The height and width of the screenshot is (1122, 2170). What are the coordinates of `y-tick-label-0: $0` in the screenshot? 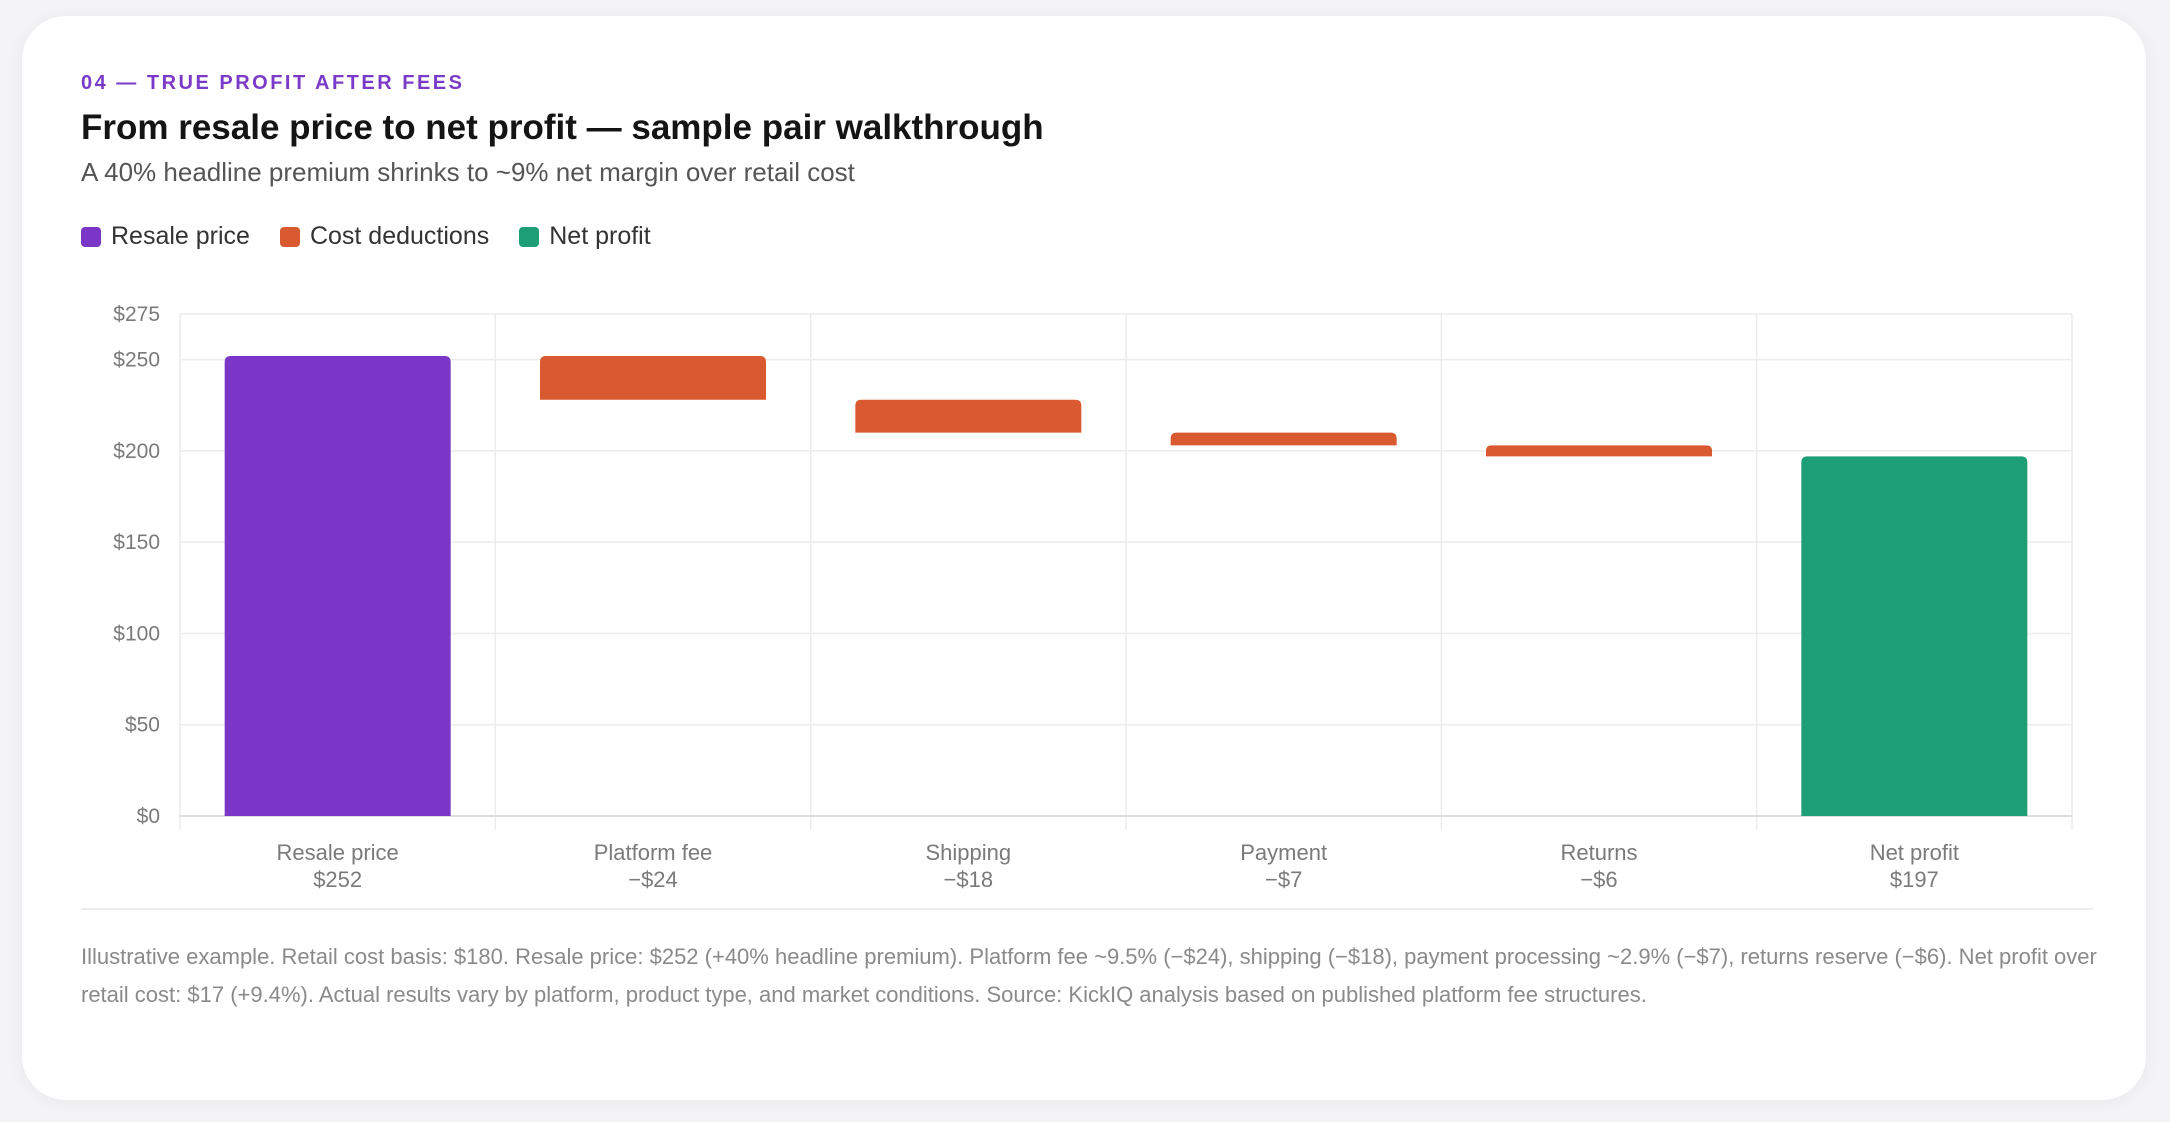 It's located at (148, 816).